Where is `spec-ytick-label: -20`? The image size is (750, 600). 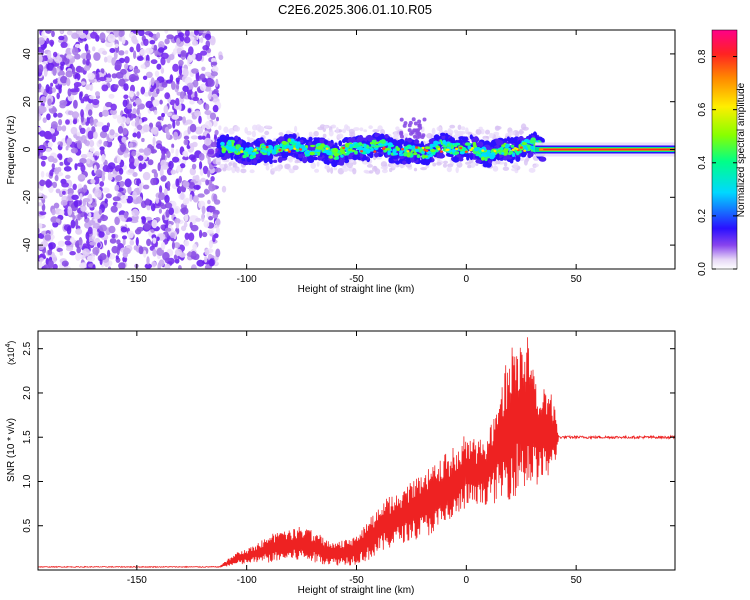 spec-ytick-label: -20 is located at coordinates (27, 197).